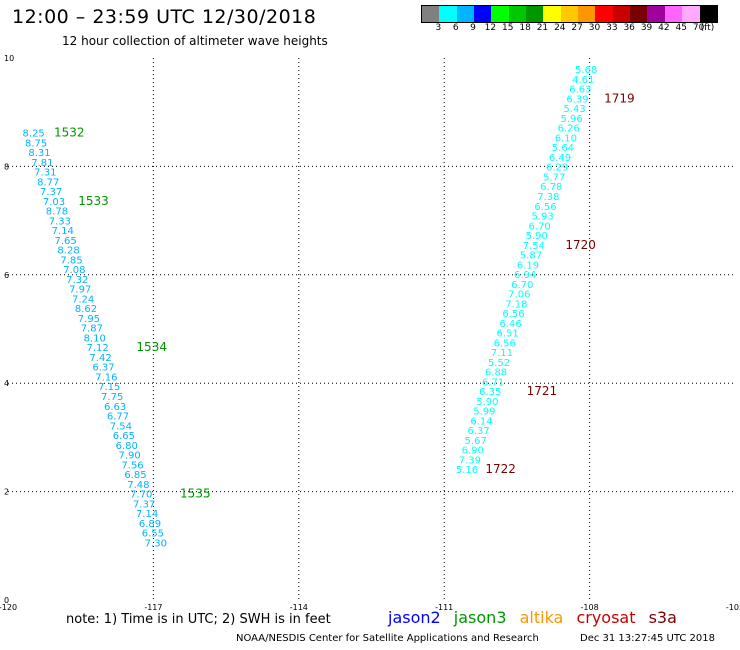 The image size is (740, 650). I want to click on wave-height-value: 7.95, so click(89, 319).